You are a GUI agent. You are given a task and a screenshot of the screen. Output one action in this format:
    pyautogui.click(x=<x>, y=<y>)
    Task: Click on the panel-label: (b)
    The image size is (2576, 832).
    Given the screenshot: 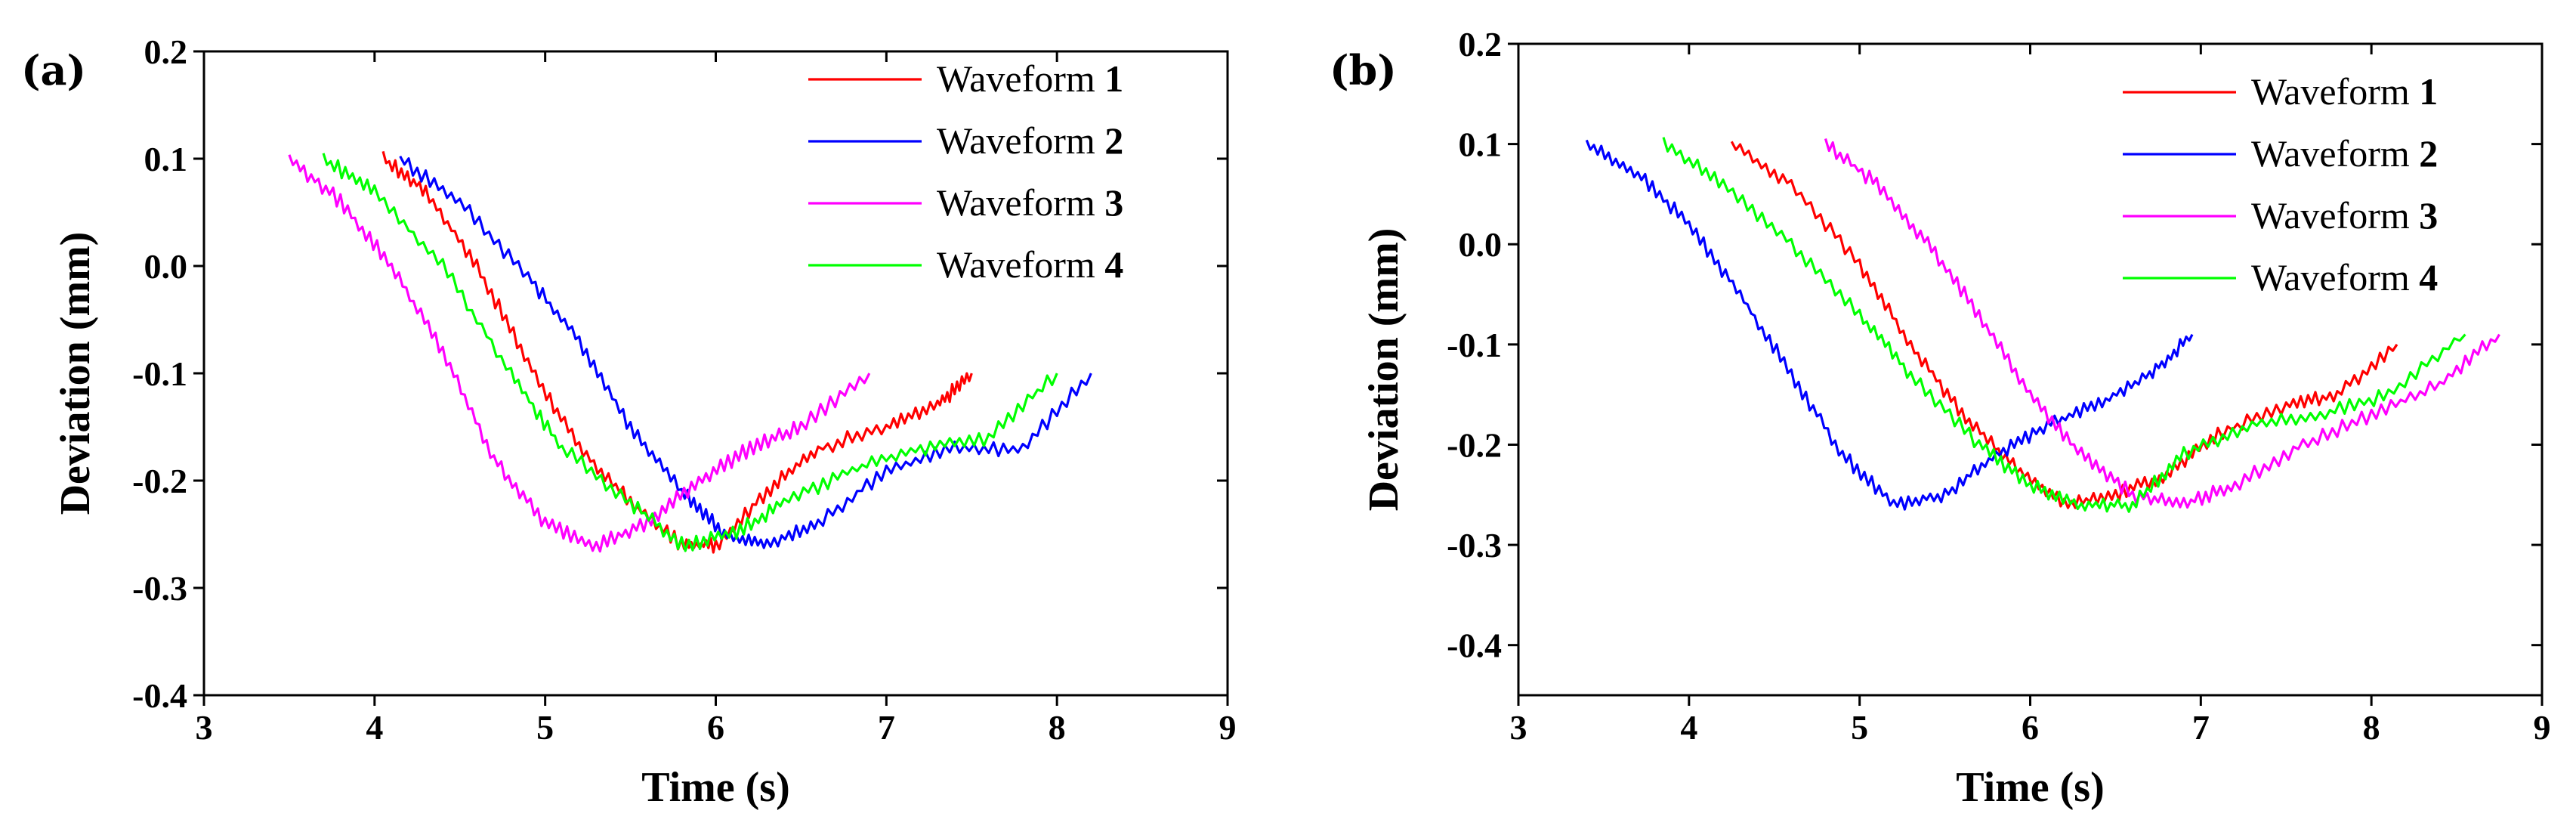 What is the action you would take?
    pyautogui.click(x=1363, y=70)
    